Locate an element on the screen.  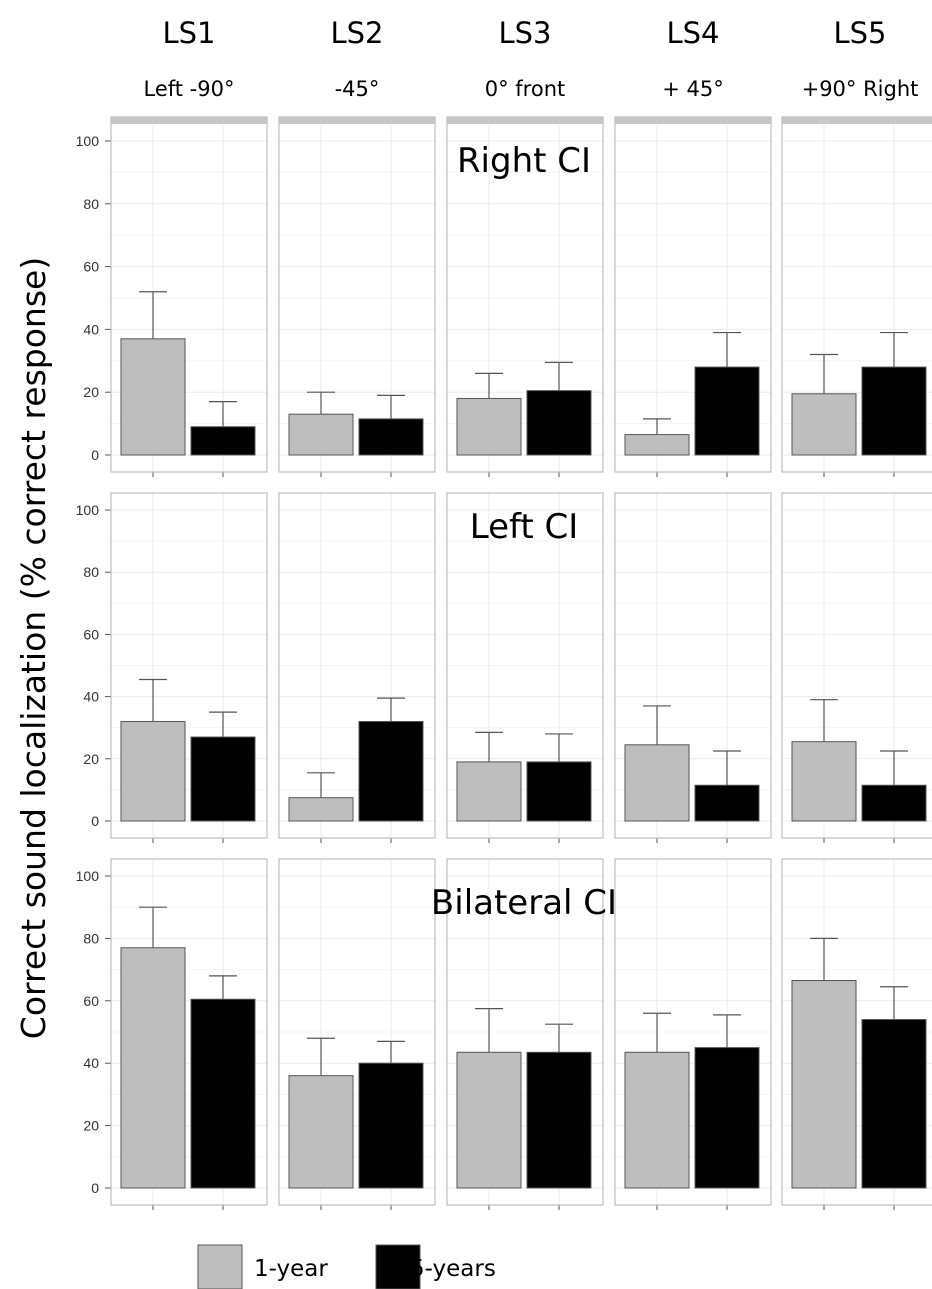
column-header-angle: Left -90° is located at coordinates (189, 89).